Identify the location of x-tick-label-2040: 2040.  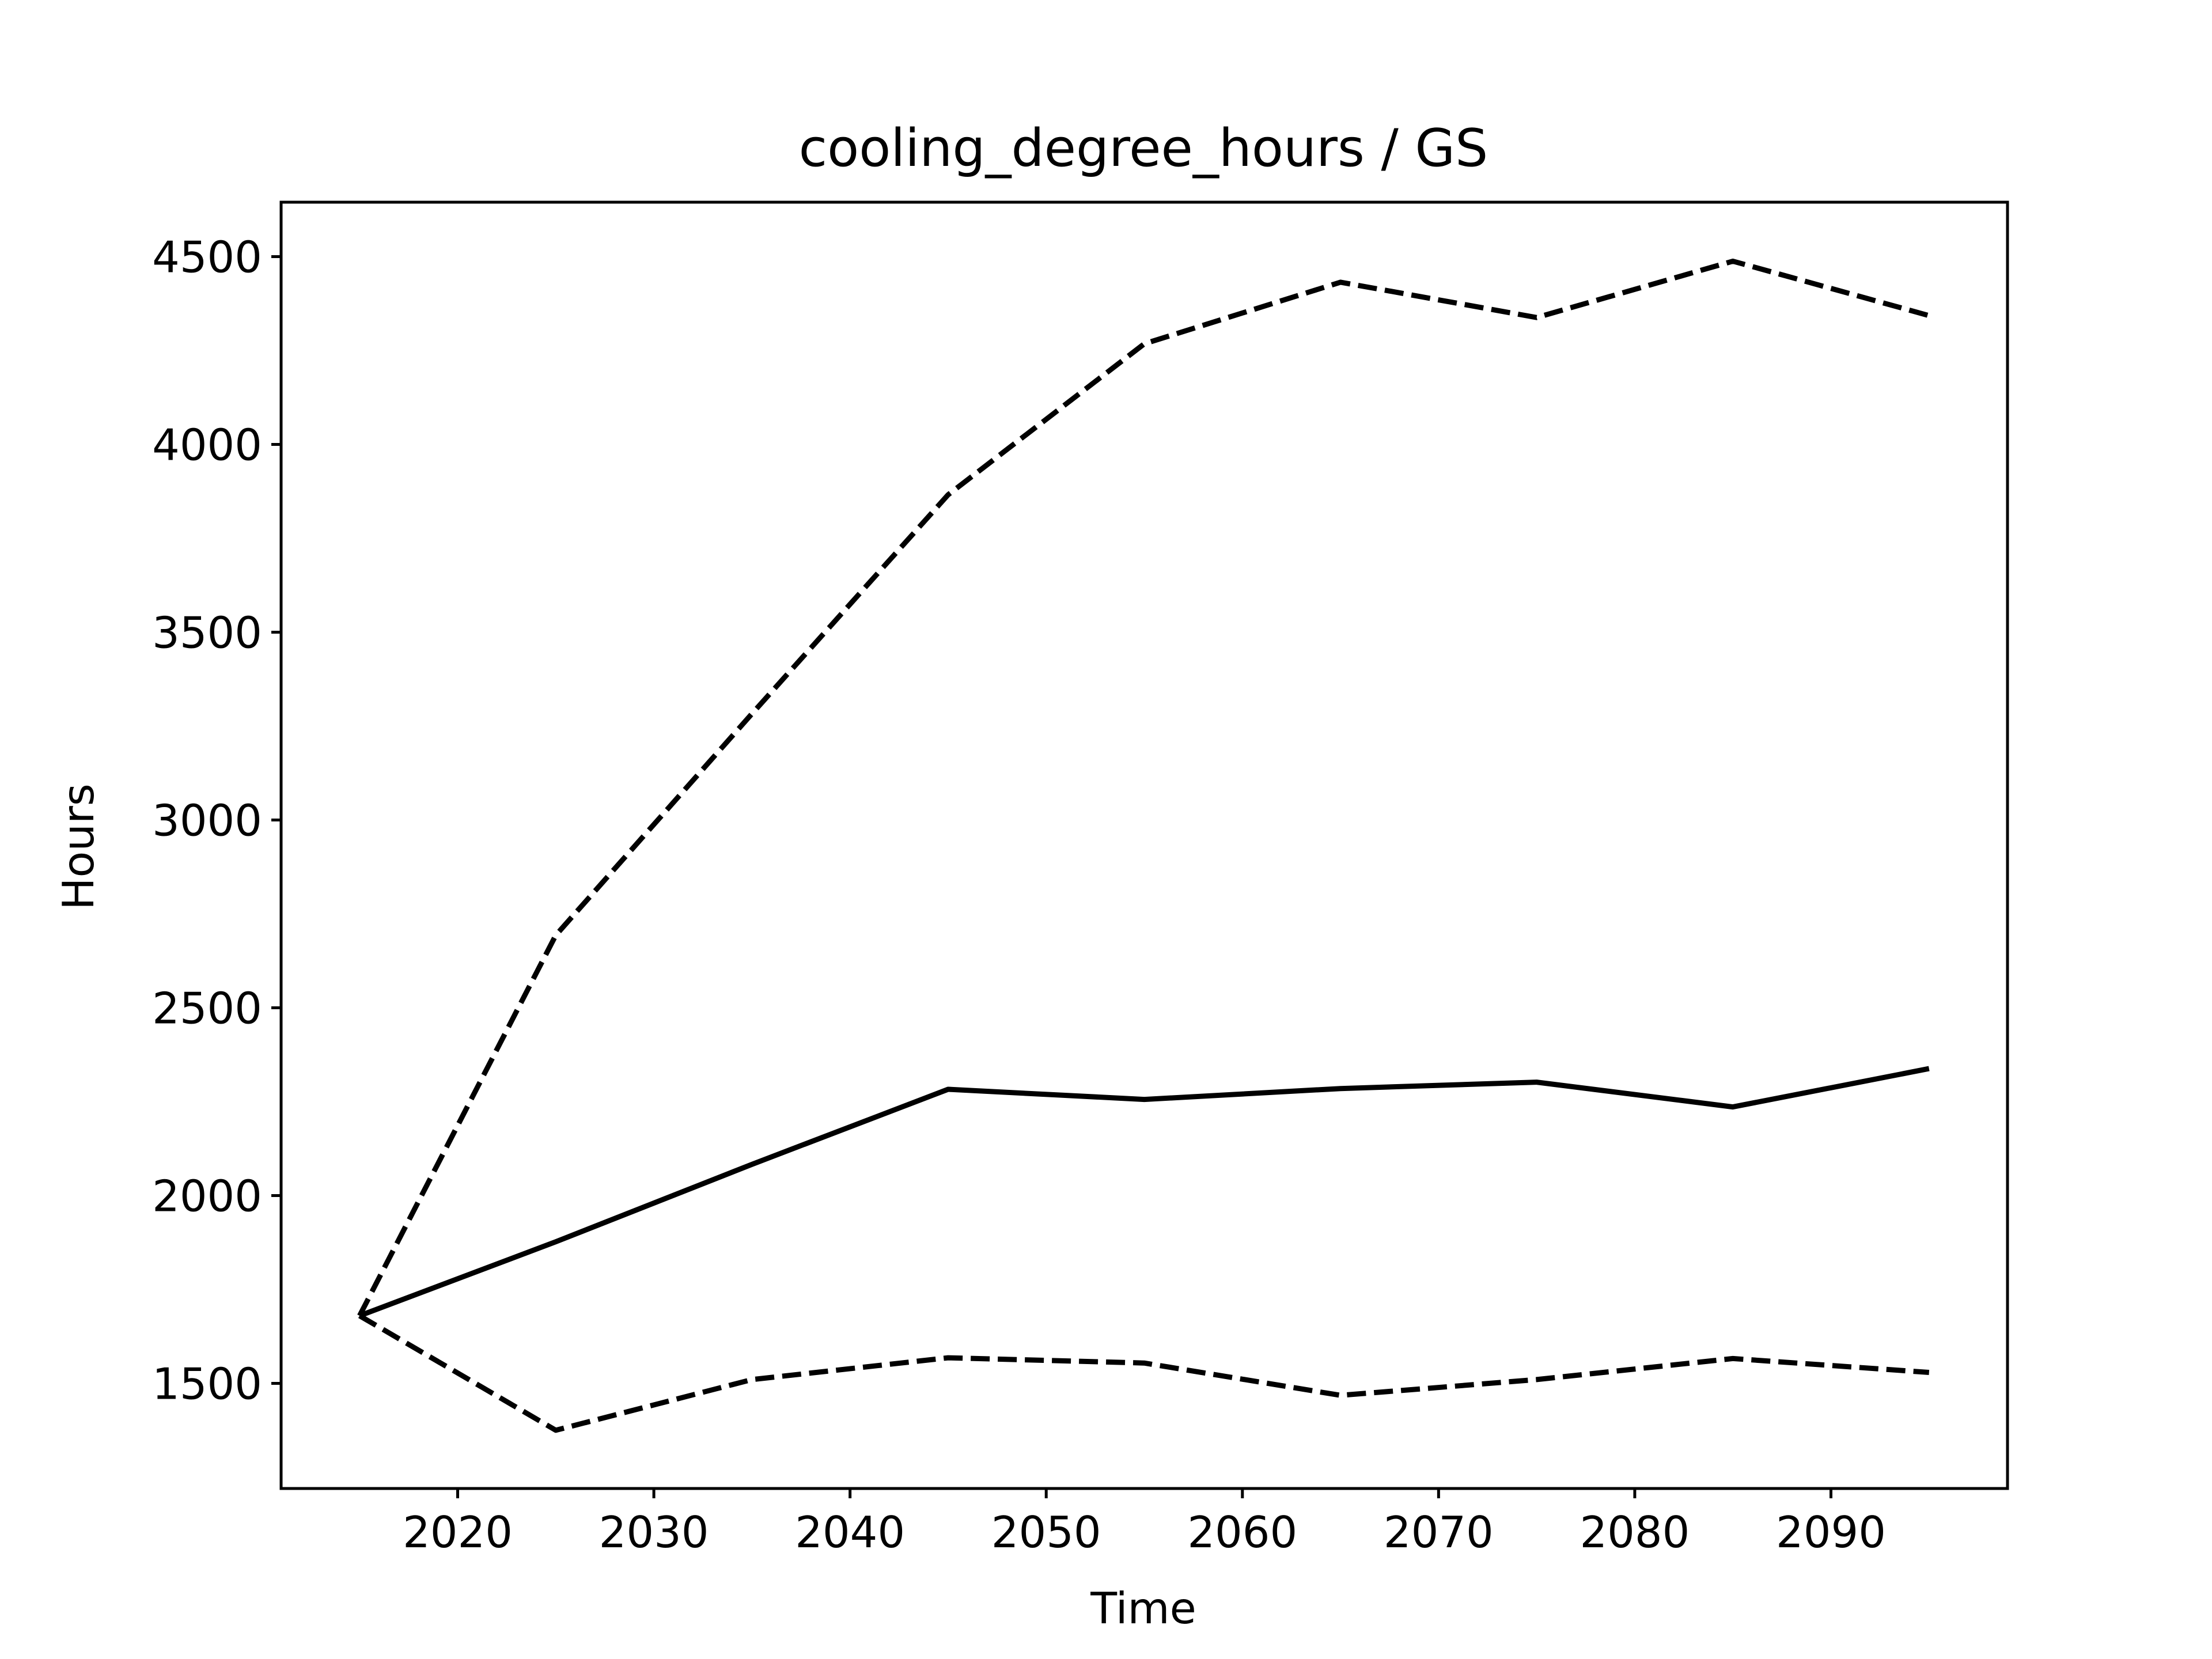
(850, 1532).